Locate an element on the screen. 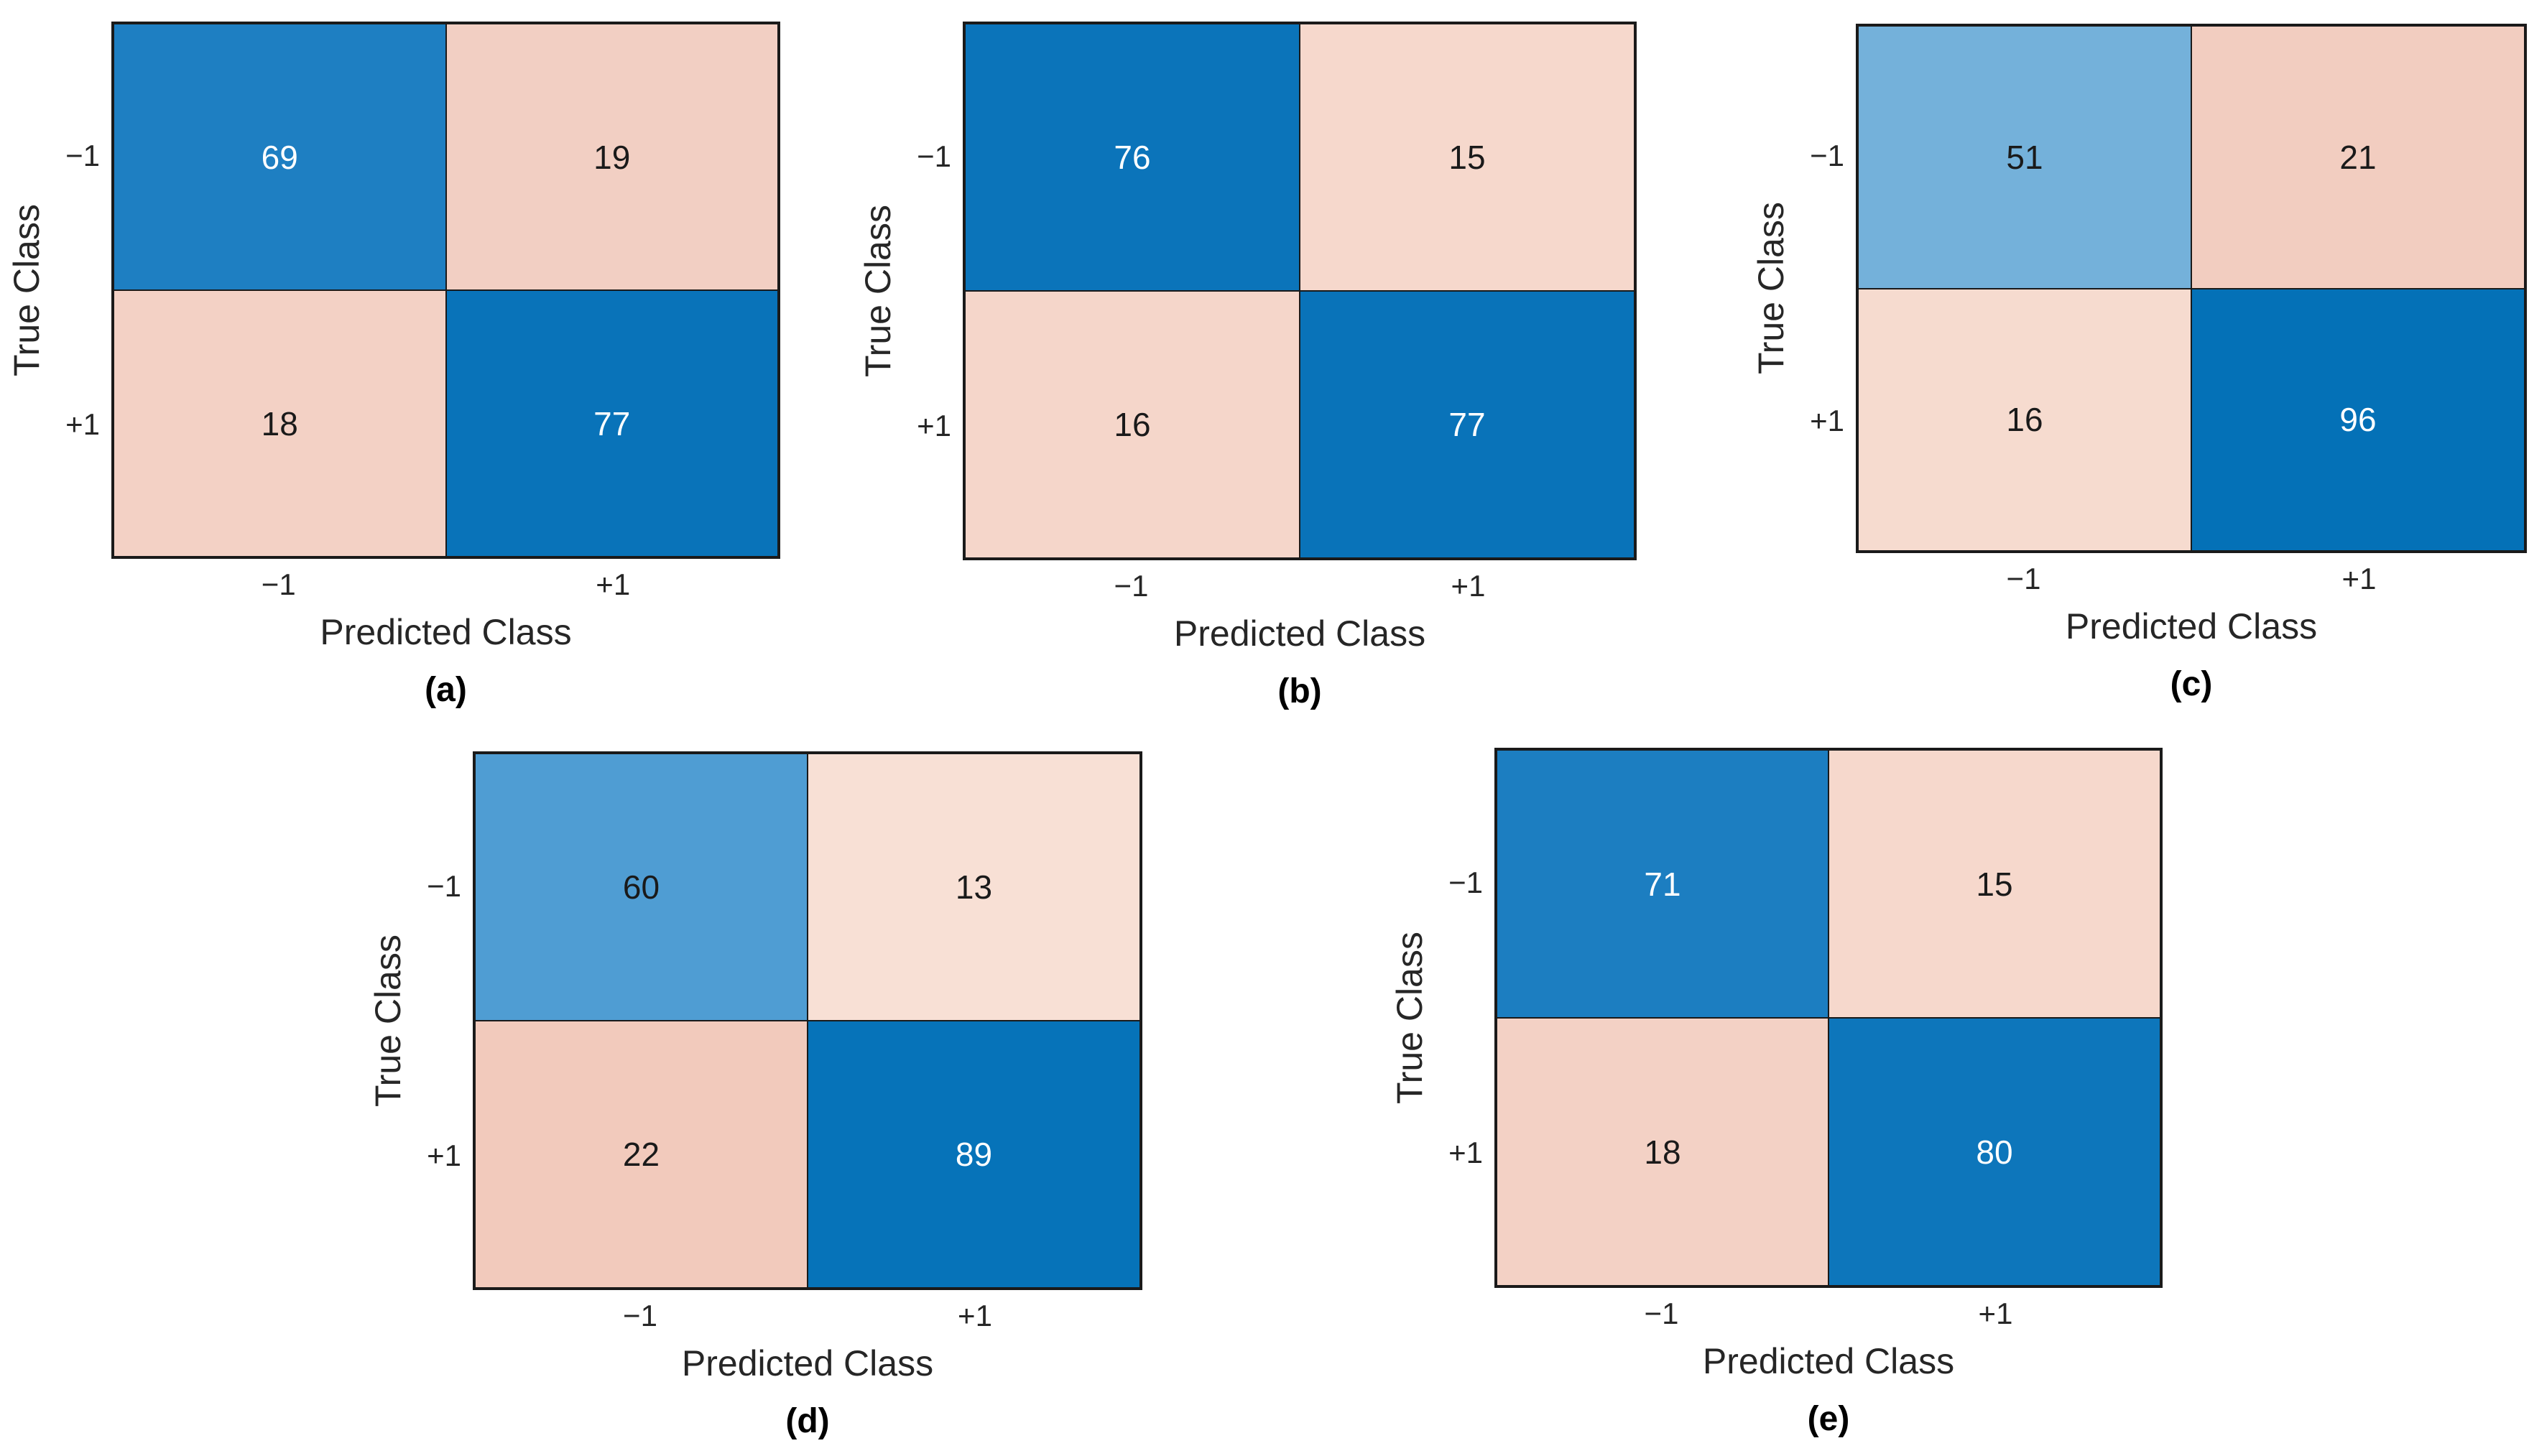  confusion-matrix-grid: 69 19 18 77 is located at coordinates (446, 290).